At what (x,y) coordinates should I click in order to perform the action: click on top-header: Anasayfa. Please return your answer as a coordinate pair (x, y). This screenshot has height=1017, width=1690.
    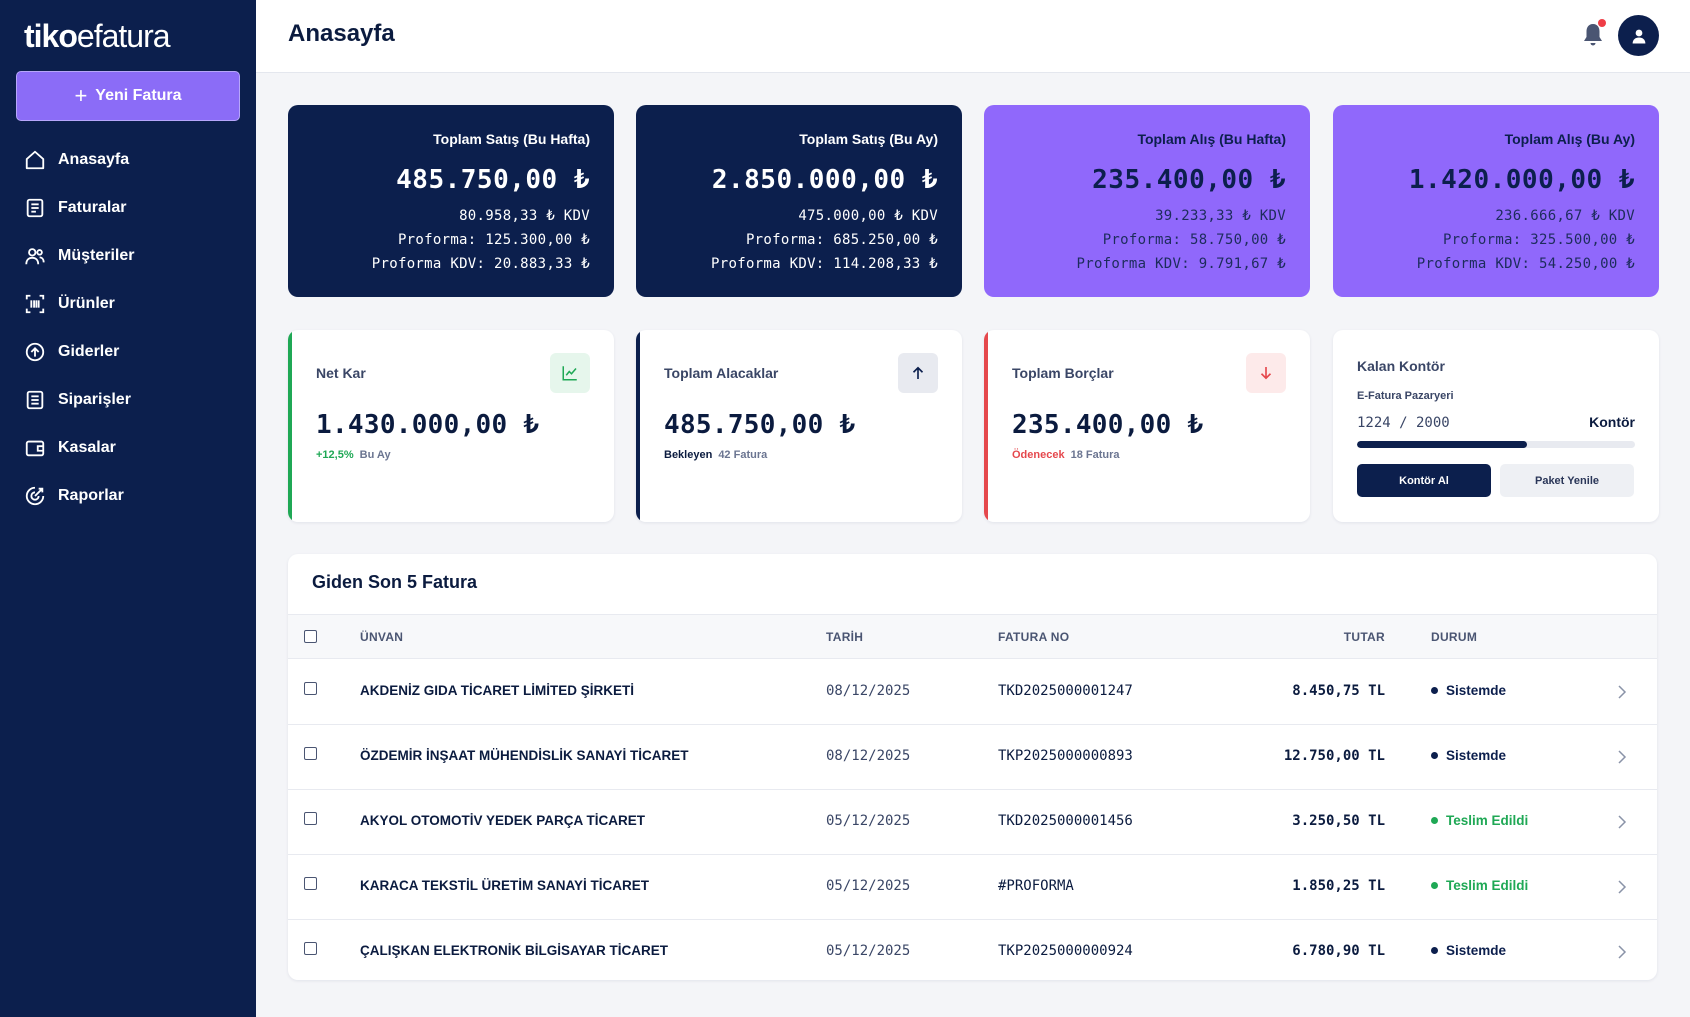
    Looking at the image, I should click on (973, 36).